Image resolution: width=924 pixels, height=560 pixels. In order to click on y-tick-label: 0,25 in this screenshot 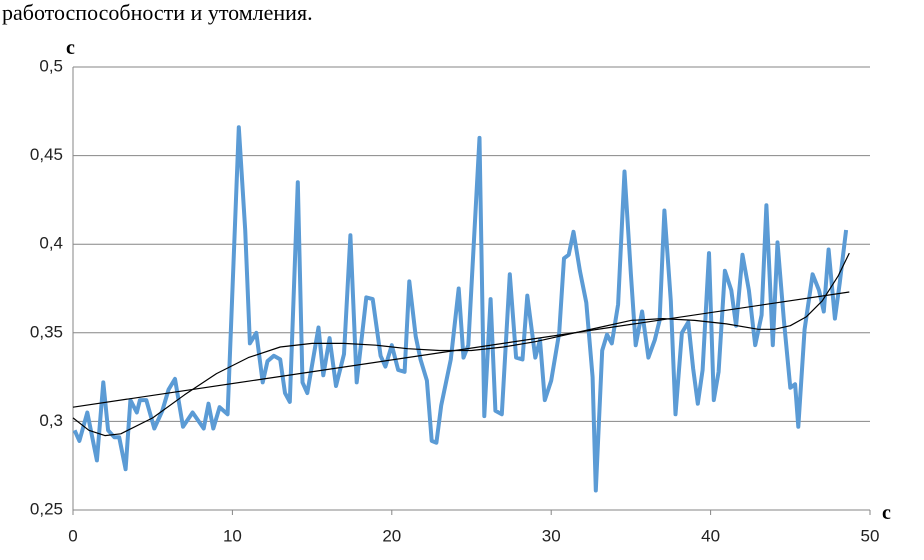, I will do `click(46, 508)`.